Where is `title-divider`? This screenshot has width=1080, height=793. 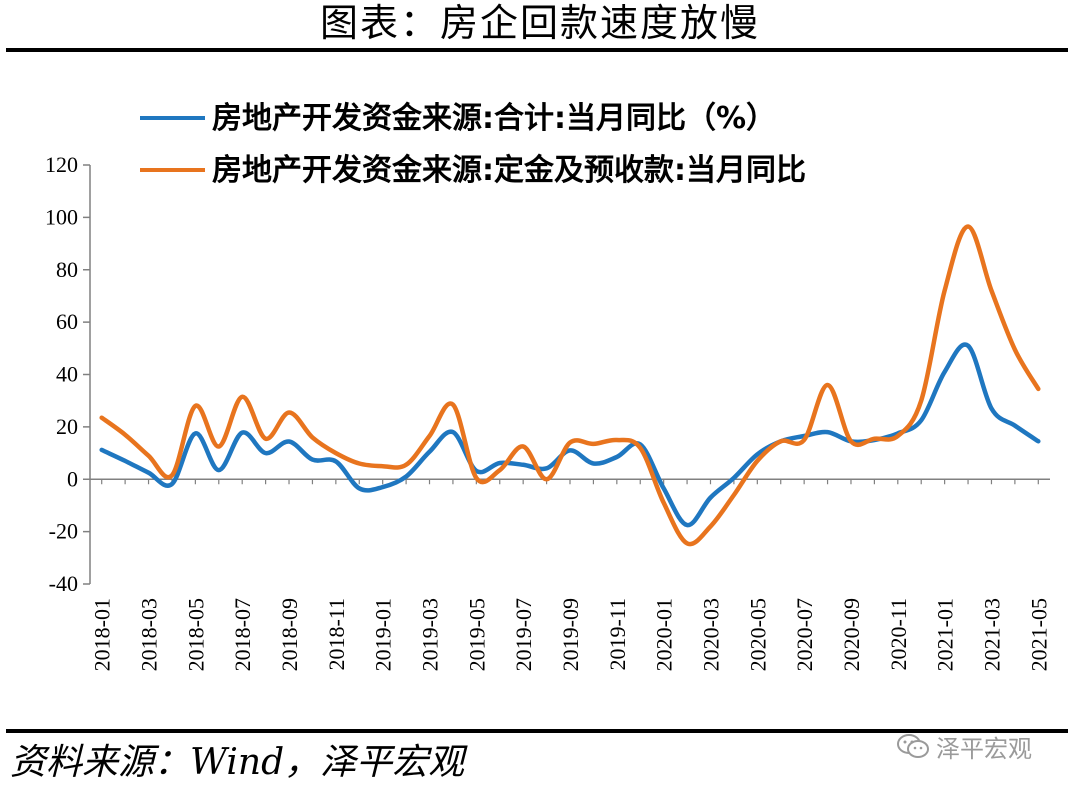
title-divider is located at coordinates (537, 50).